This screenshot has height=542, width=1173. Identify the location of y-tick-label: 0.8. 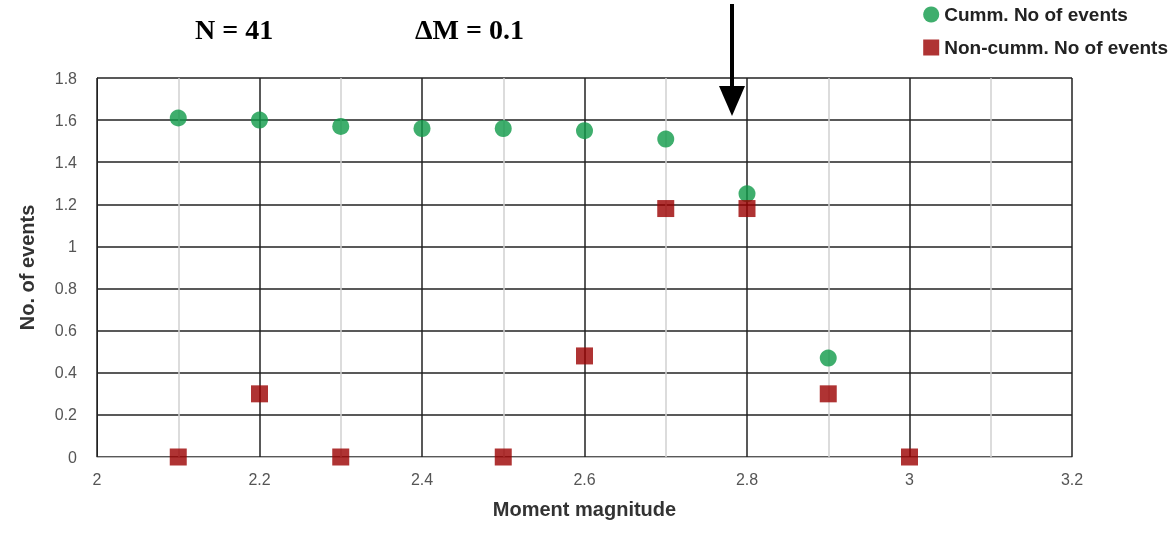
(66, 289).